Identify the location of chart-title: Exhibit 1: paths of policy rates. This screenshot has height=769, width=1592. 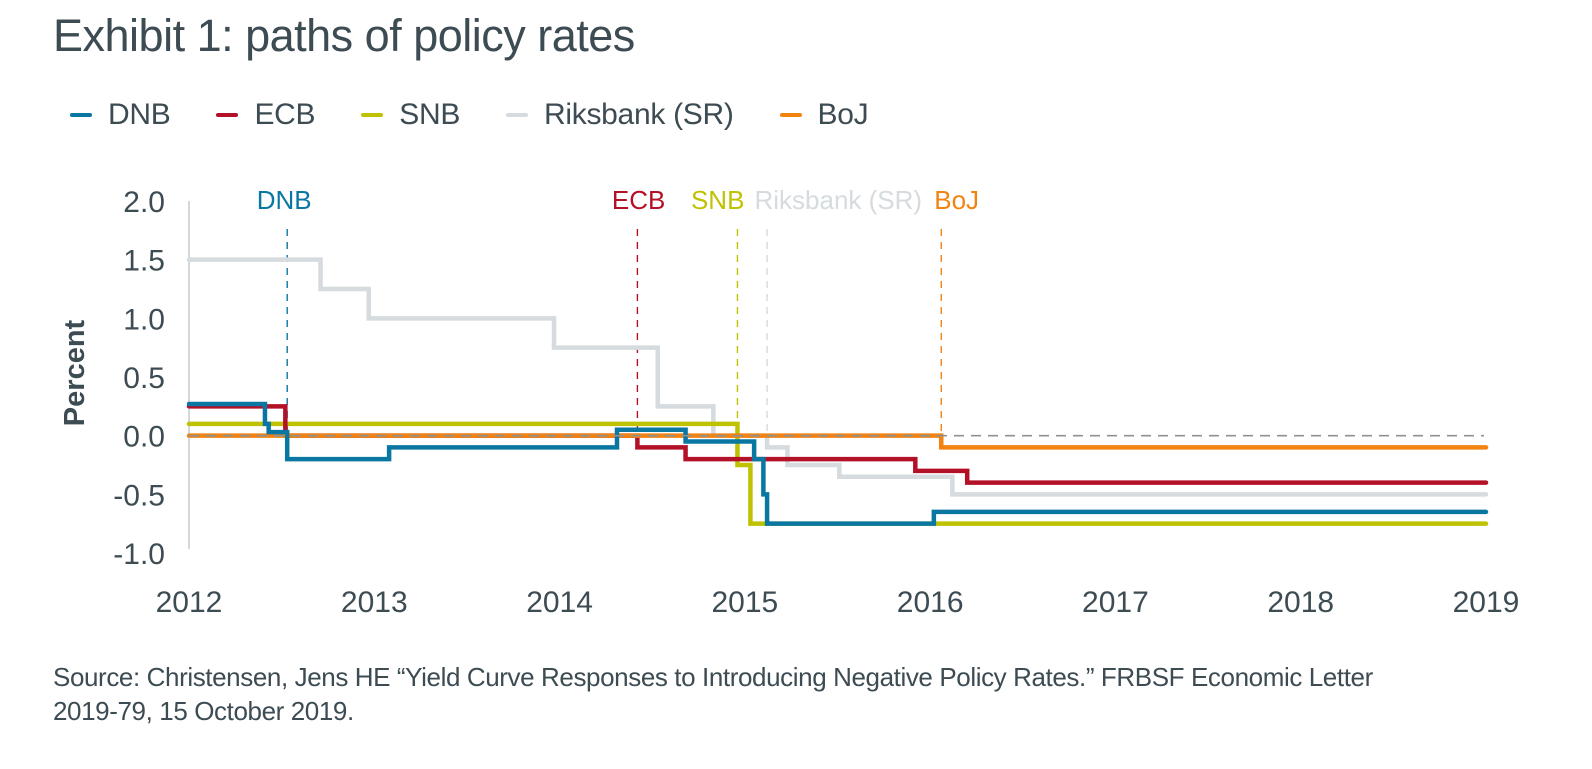
(344, 35).